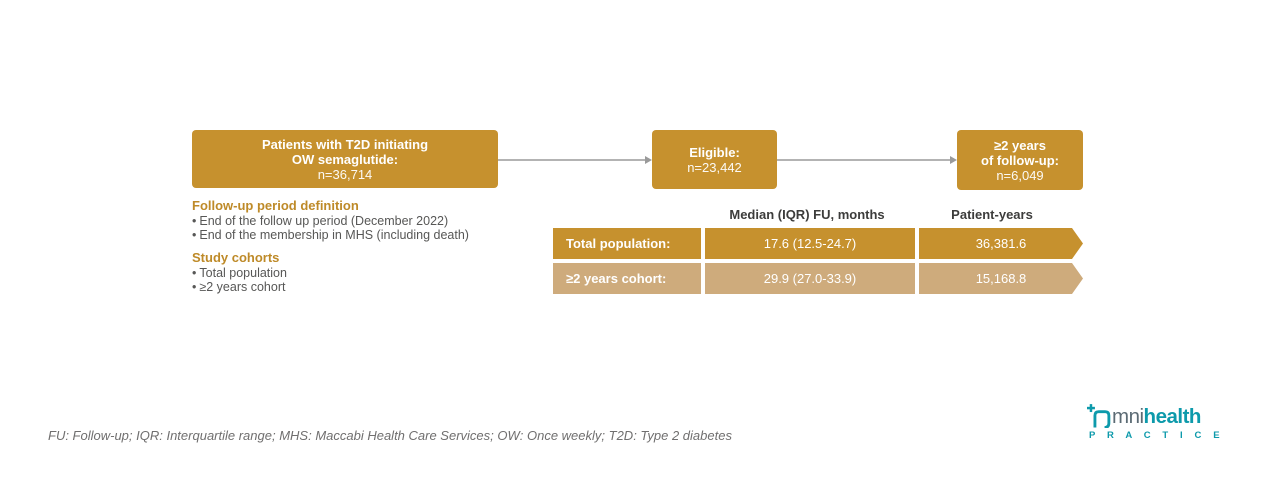 The image size is (1266, 485). I want to click on flow-box-followup-line1: ≥2 years, so click(1020, 145).